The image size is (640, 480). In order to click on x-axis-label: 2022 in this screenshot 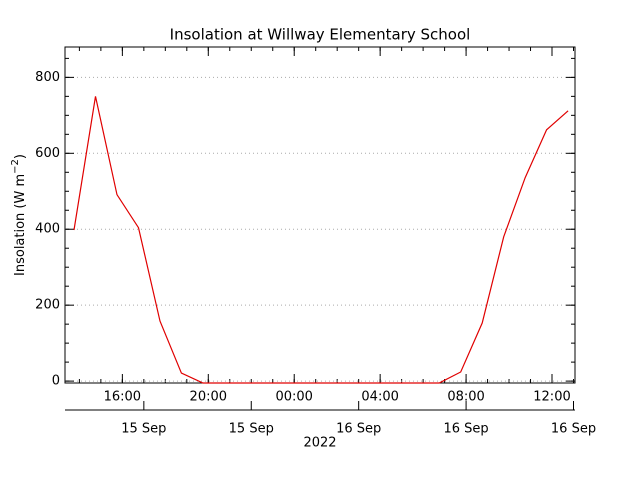, I will do `click(319, 443)`.